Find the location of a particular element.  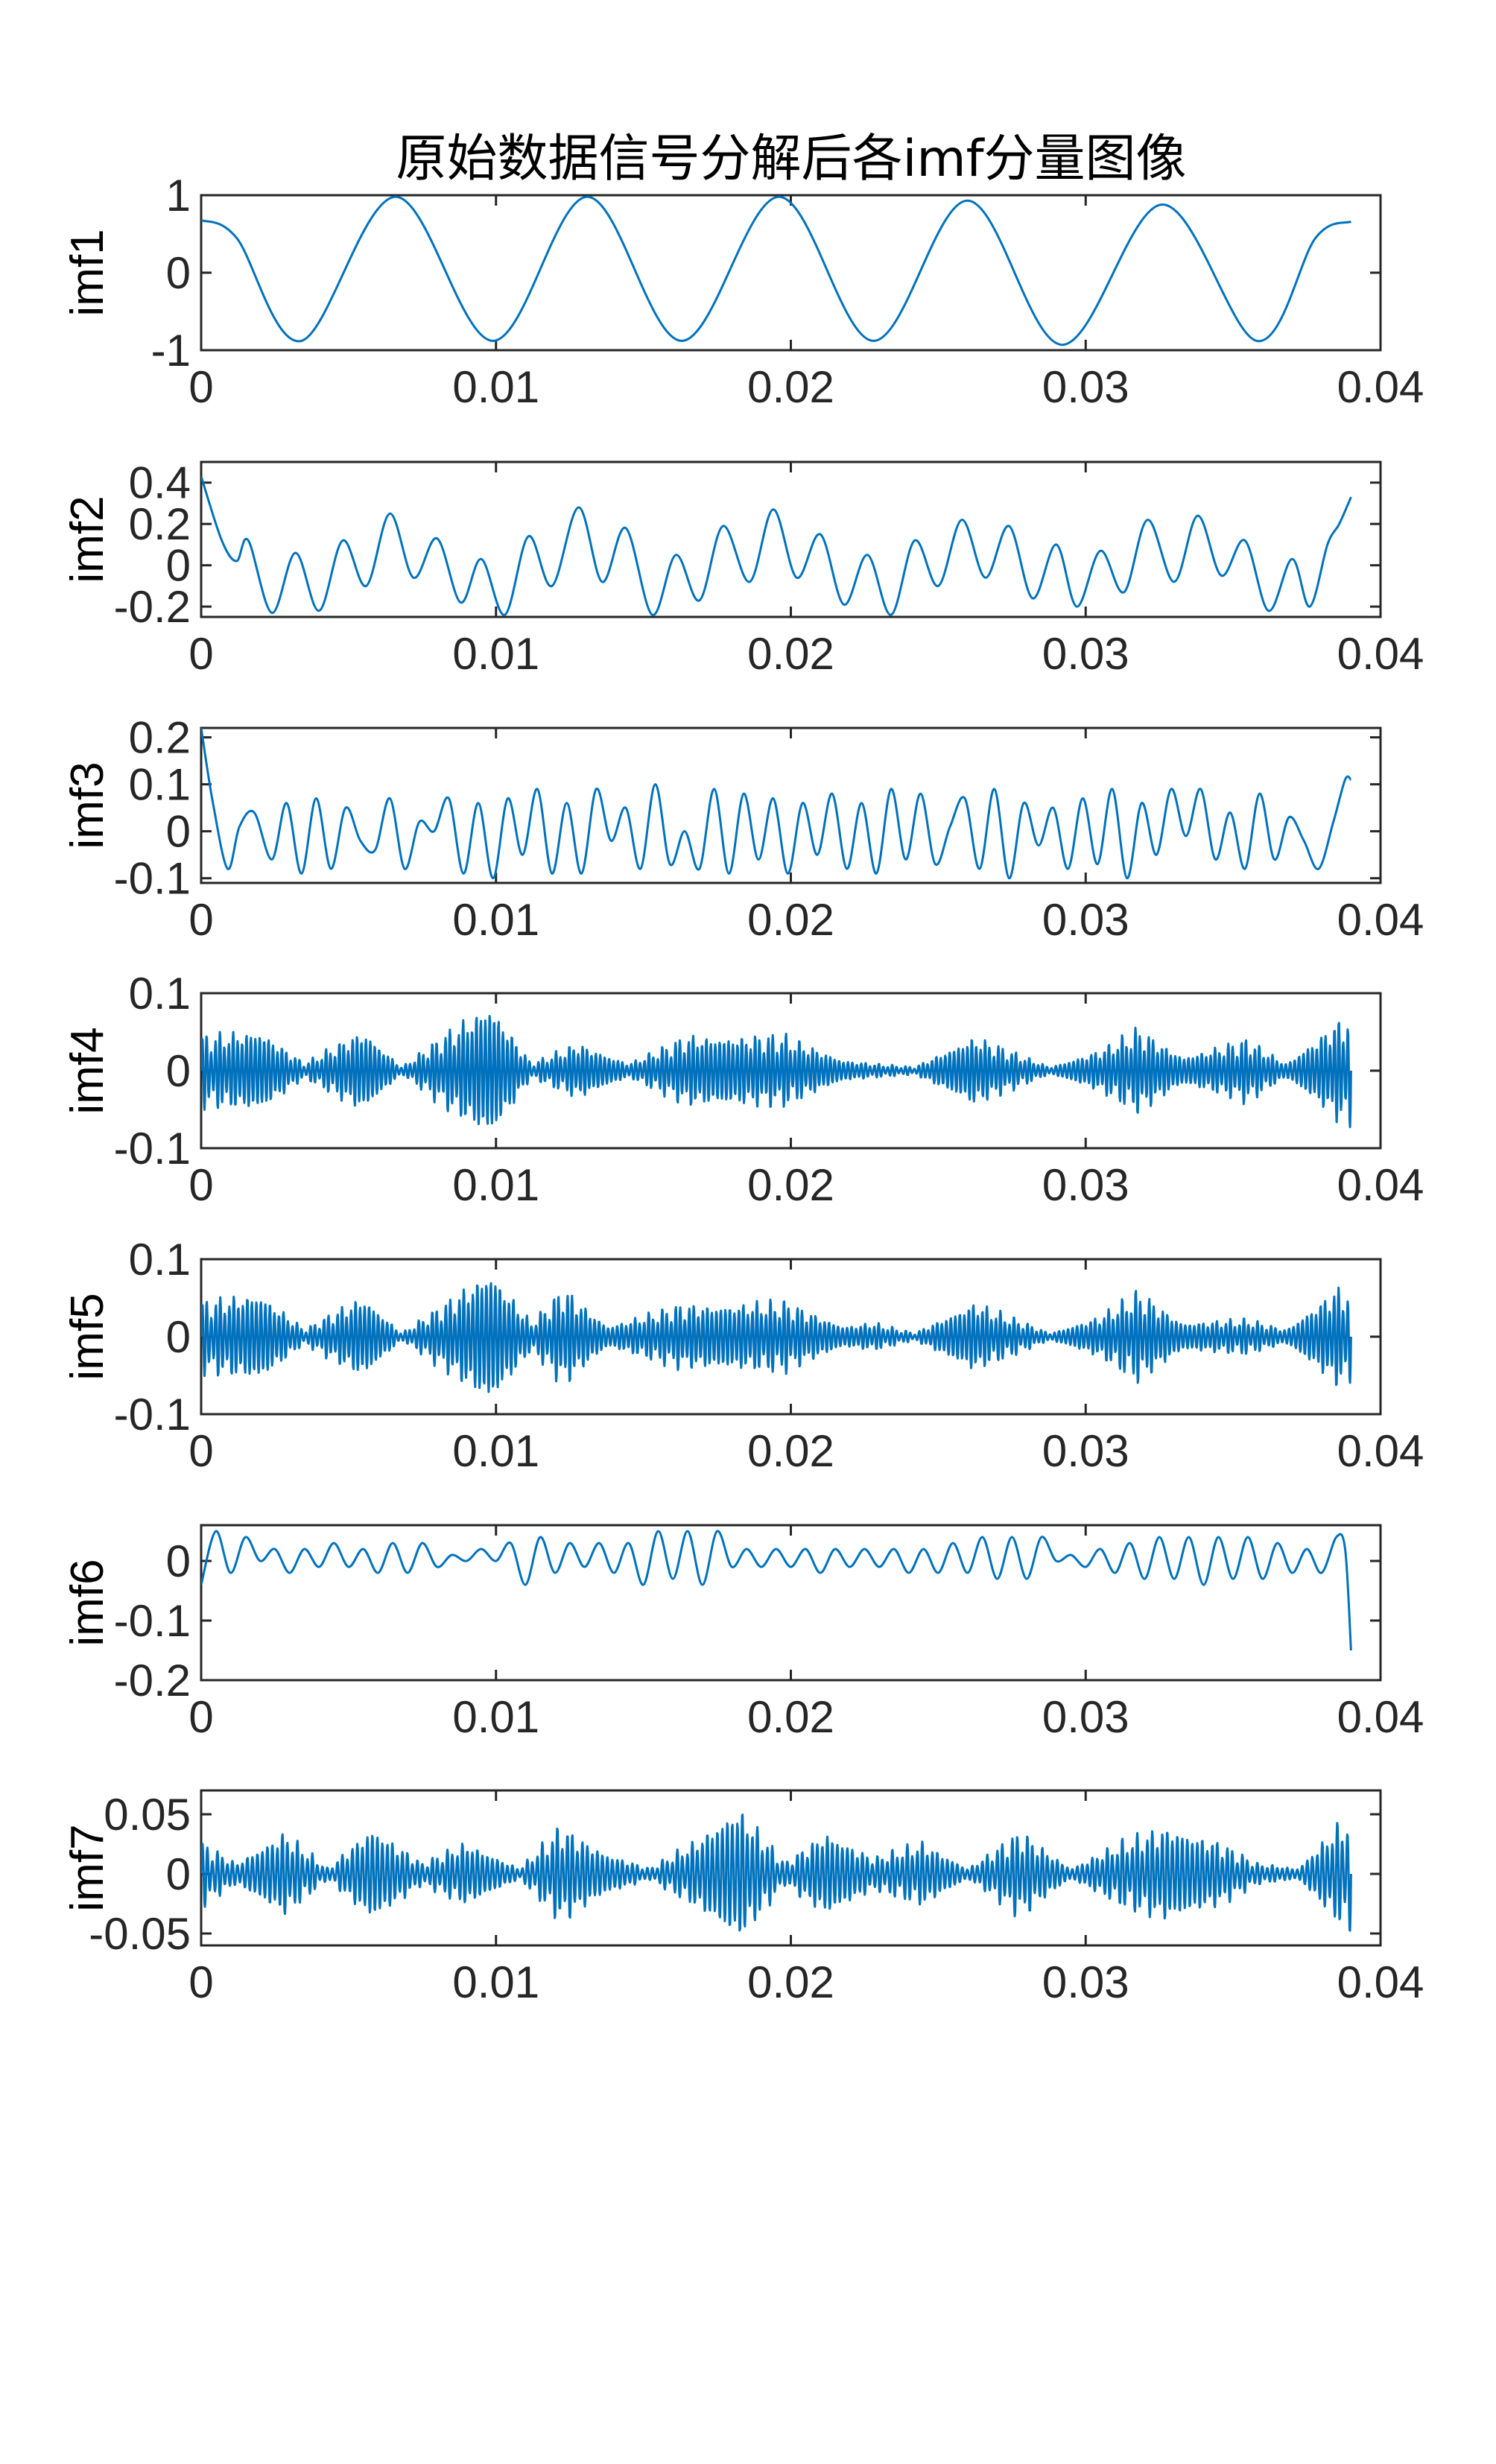

y-axis-label: imf7 is located at coordinates (87, 1867).